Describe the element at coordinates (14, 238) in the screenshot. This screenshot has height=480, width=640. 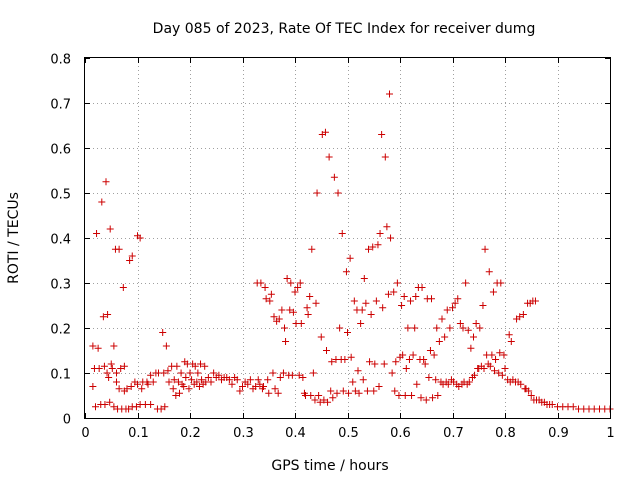
I see `y-axis-label: ROTI / TECUs` at that location.